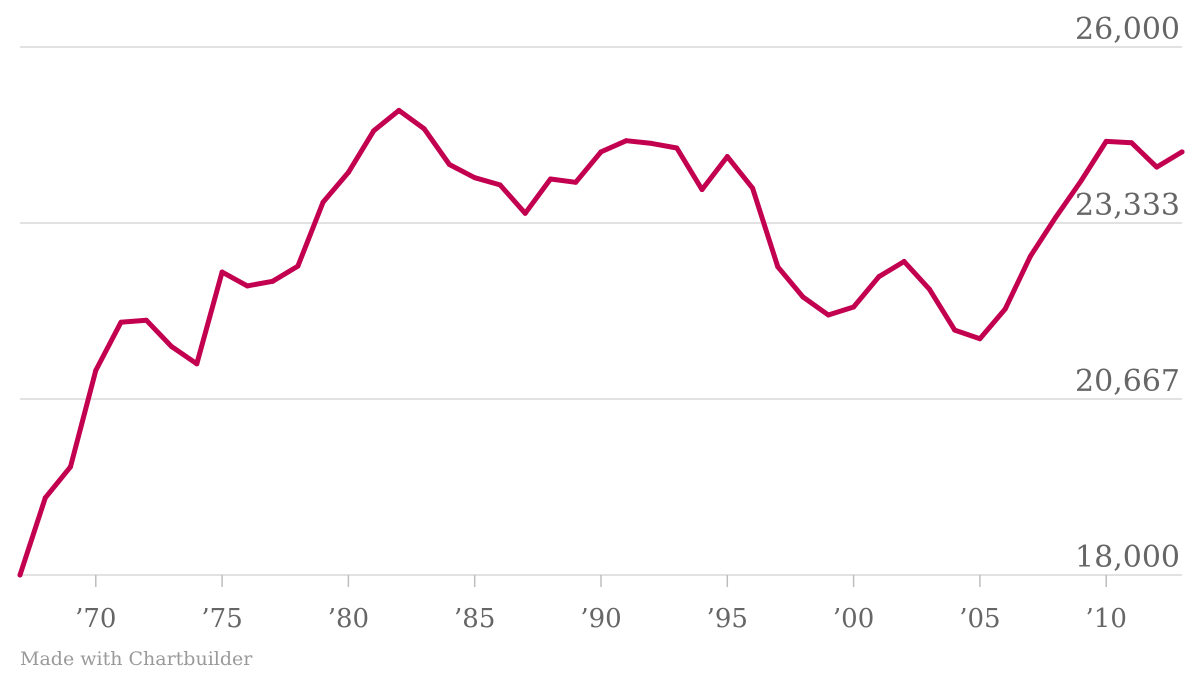 The image size is (1200, 676). What do you see at coordinates (348, 619) in the screenshot?
I see `x-tick-label: ’80` at bounding box center [348, 619].